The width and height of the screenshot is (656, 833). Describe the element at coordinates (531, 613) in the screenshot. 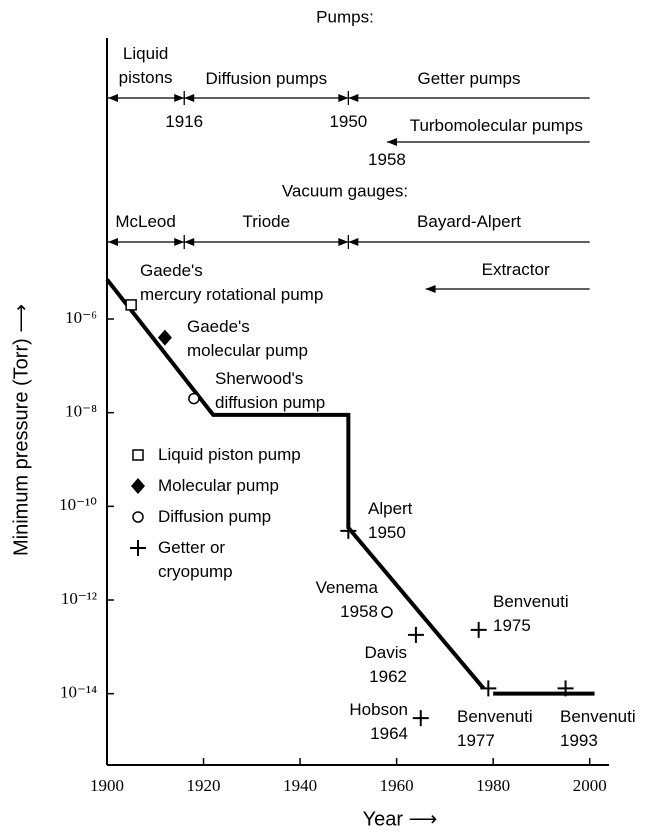

I see `point-annotation: Benvenuti 1975` at that location.